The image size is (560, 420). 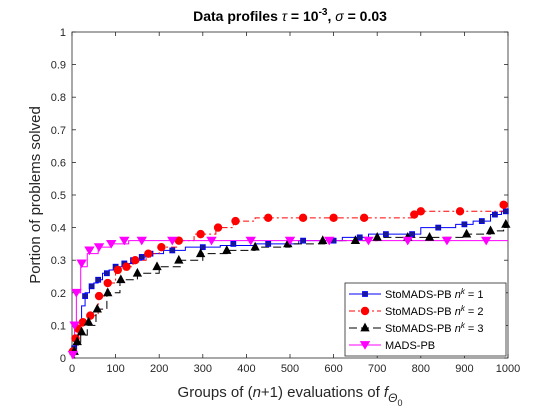 What do you see at coordinates (464, 369) in the screenshot?
I see `x-tick-label: 900` at bounding box center [464, 369].